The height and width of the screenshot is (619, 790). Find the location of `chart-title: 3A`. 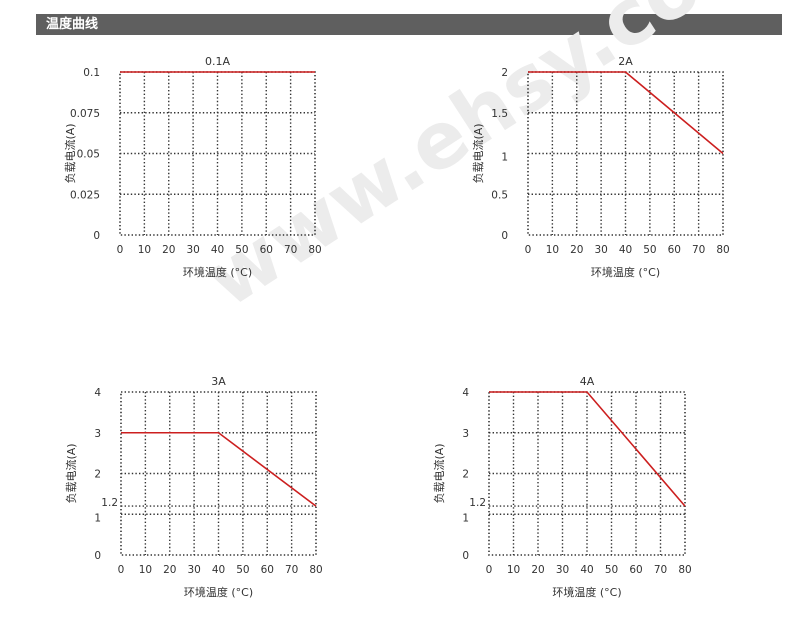

chart-title: 3A is located at coordinates (218, 381).